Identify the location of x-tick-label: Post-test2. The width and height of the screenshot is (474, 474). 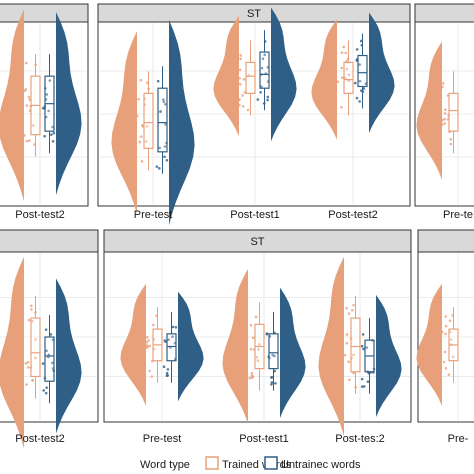
(353, 215).